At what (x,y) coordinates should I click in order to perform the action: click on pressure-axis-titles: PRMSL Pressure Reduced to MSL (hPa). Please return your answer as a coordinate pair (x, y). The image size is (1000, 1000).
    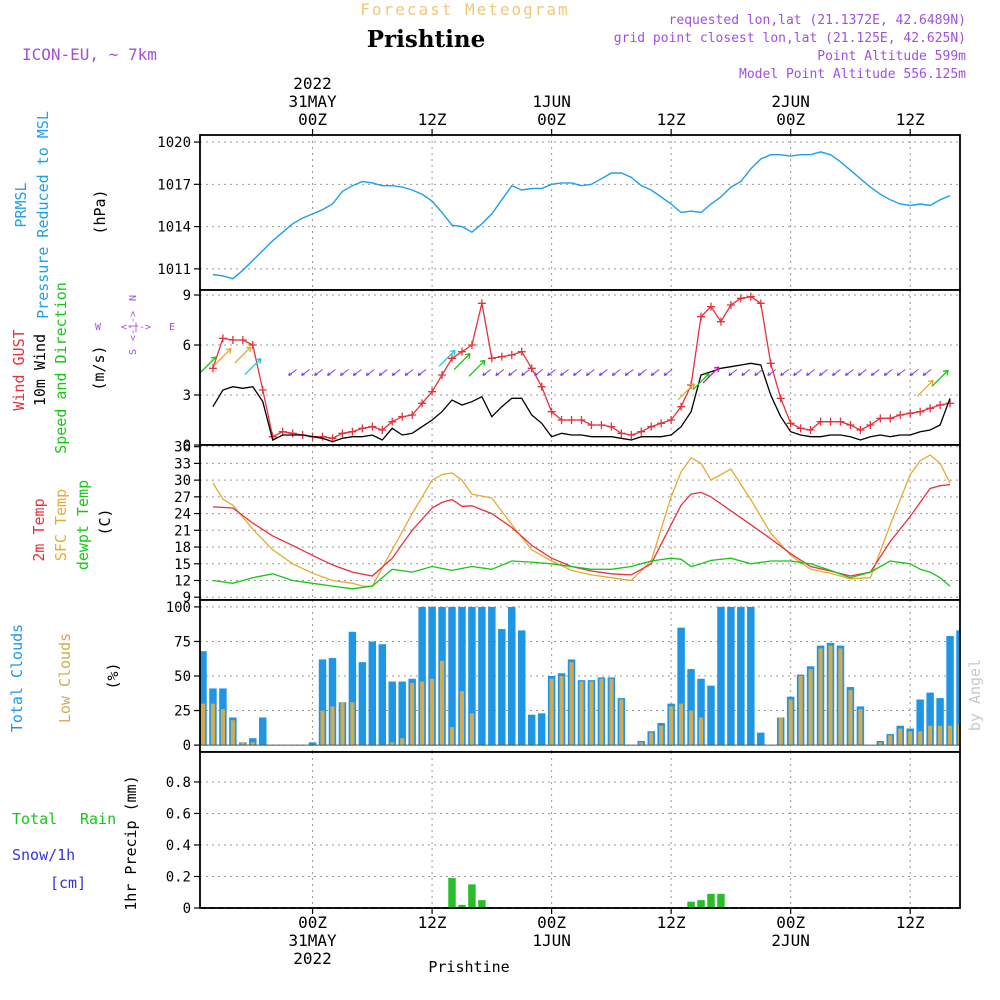
    Looking at the image, I should click on (60, 215).